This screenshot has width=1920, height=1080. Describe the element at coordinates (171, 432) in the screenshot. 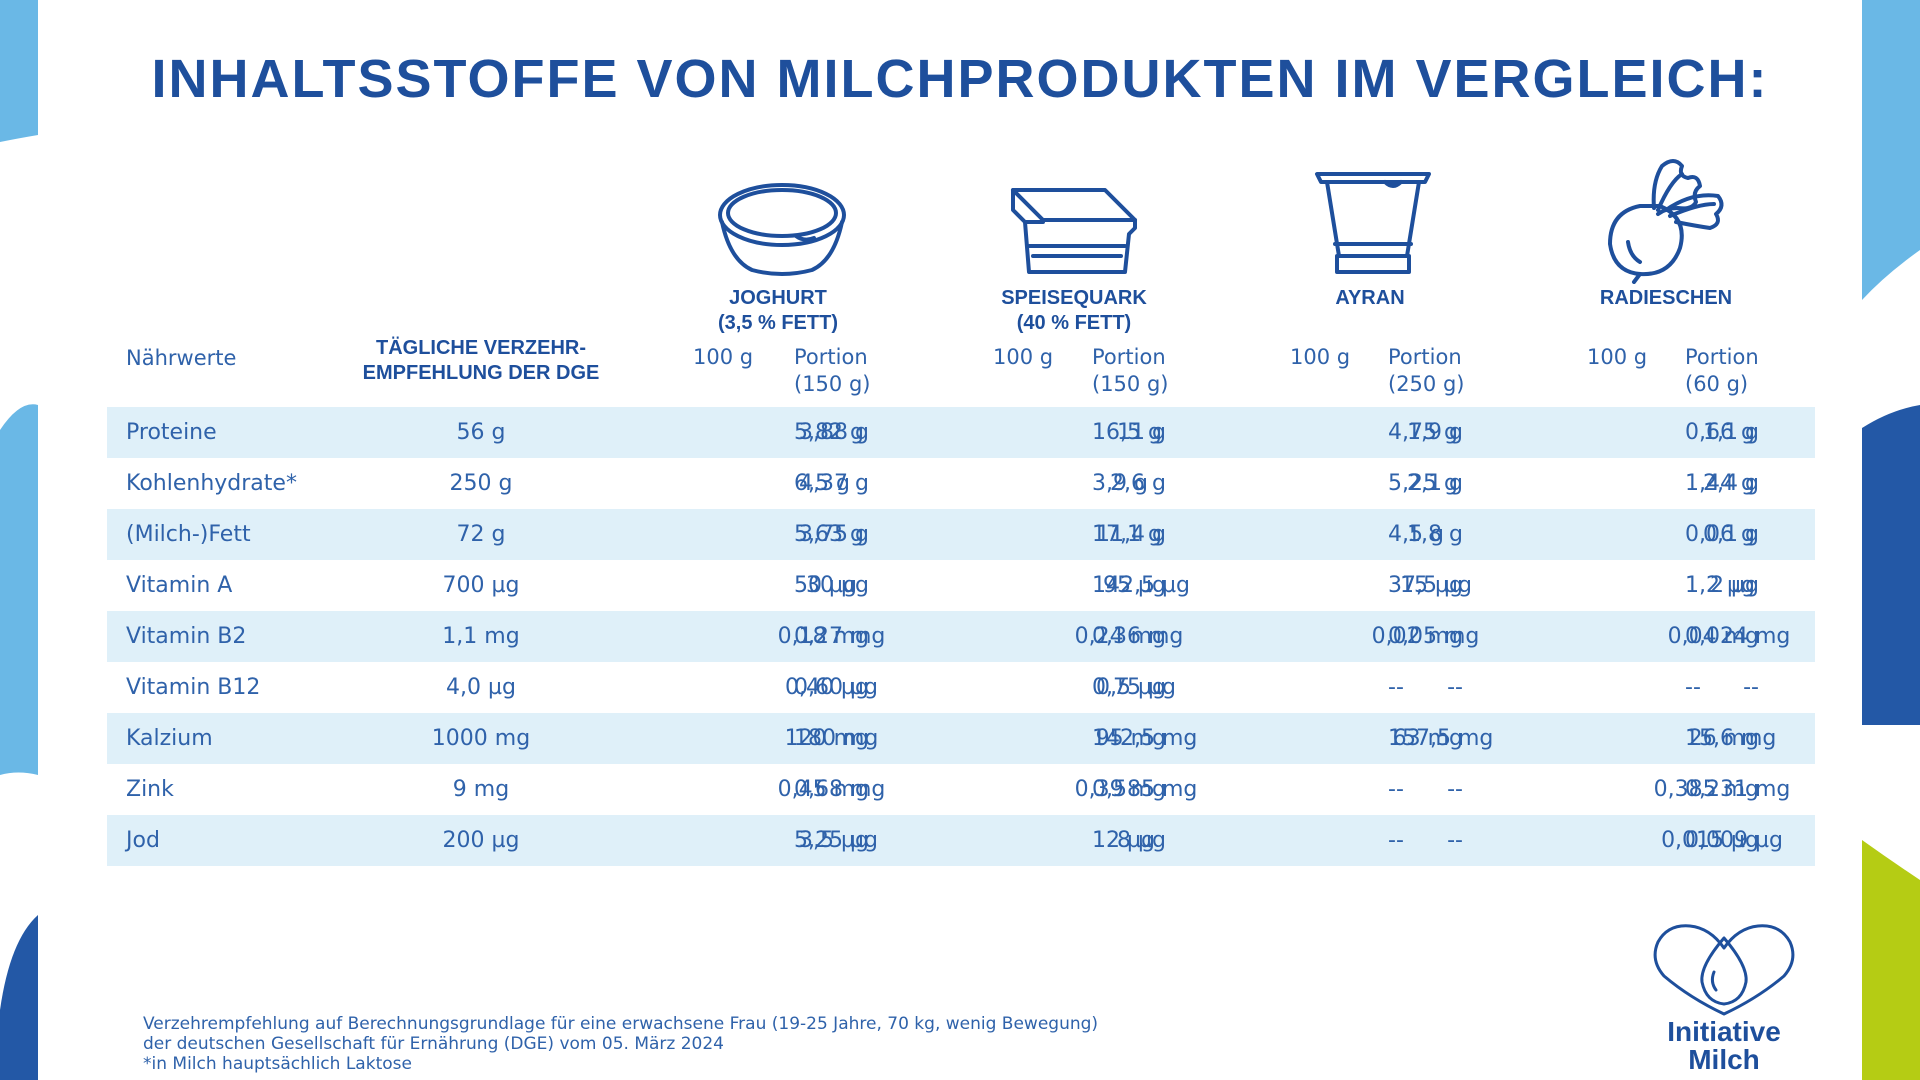

I see `nutrient-name: Proteine` at that location.